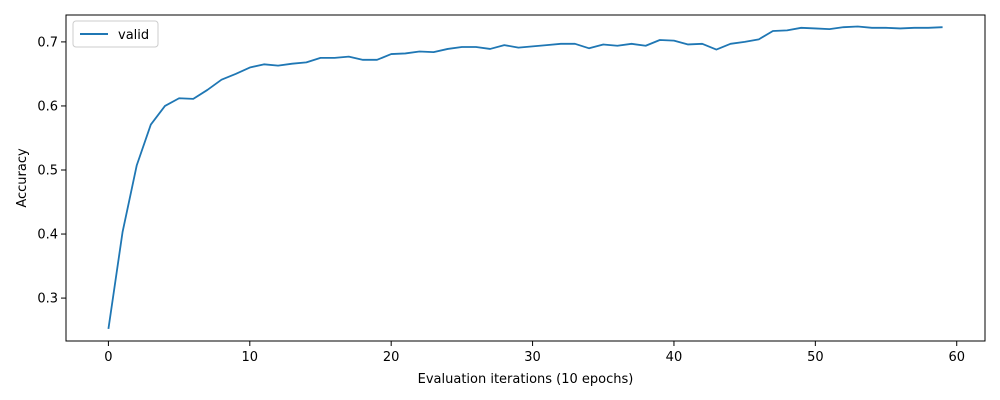 This screenshot has width=1000, height=400. I want to click on x-tick-label: 10, so click(250, 357).